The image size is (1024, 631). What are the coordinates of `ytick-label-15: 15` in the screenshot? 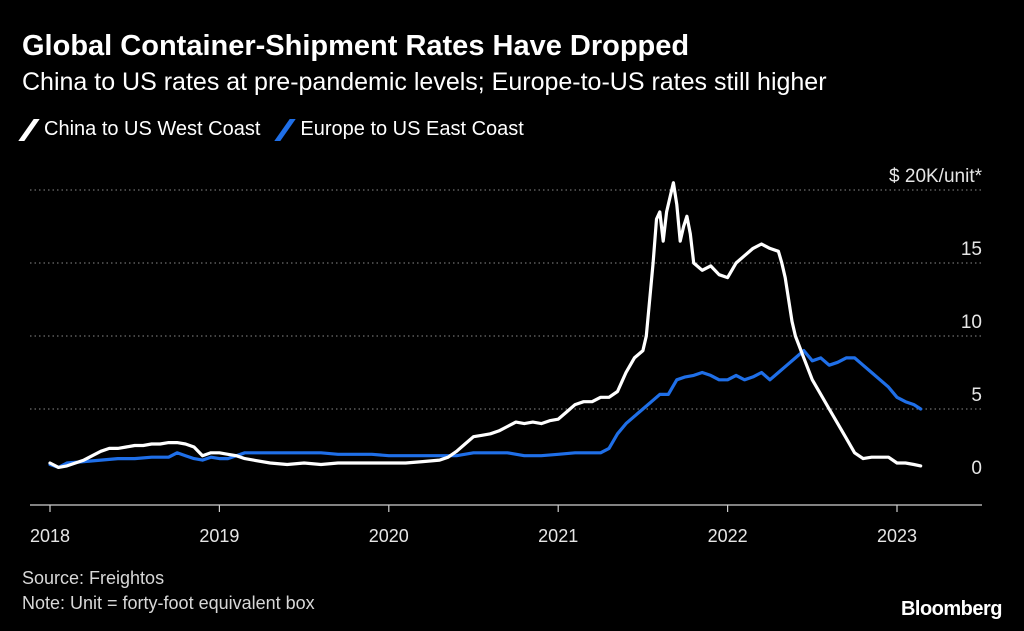 It's located at (971, 249).